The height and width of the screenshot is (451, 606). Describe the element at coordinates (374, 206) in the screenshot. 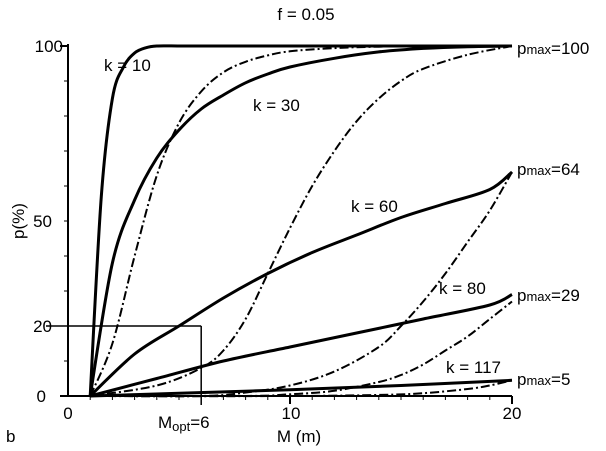

I see `curve-label-k60: k = 60` at that location.